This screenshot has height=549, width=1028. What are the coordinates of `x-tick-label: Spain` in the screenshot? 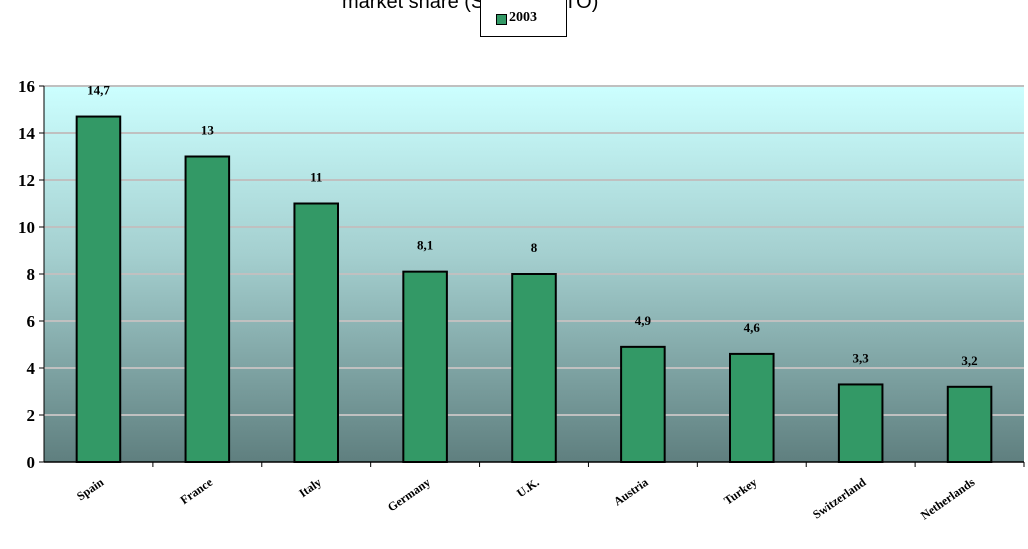 It's located at (90, 489).